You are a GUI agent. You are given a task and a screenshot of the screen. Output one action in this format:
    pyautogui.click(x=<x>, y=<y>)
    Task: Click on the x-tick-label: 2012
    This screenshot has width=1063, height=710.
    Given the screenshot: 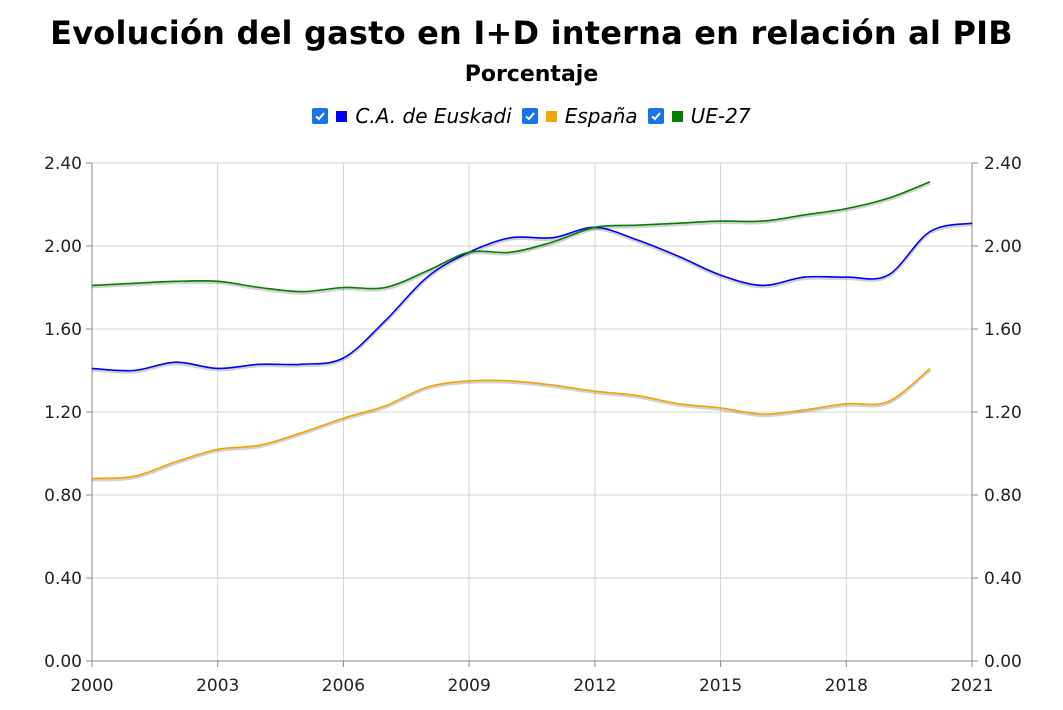 What is the action you would take?
    pyautogui.click(x=594, y=686)
    